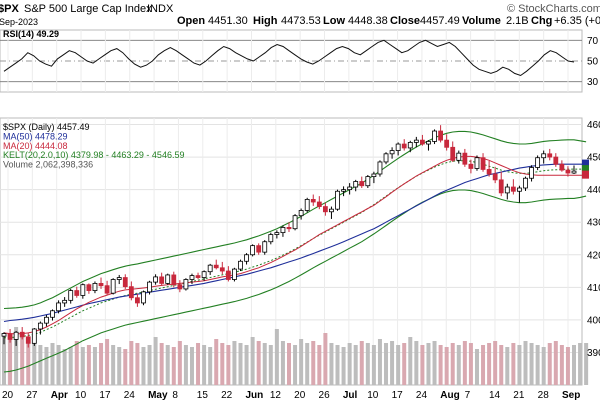 This screenshot has height=400, width=600. What do you see at coordinates (593, 41) in the screenshot?
I see `rsi-tick-label: 70` at bounding box center [593, 41].